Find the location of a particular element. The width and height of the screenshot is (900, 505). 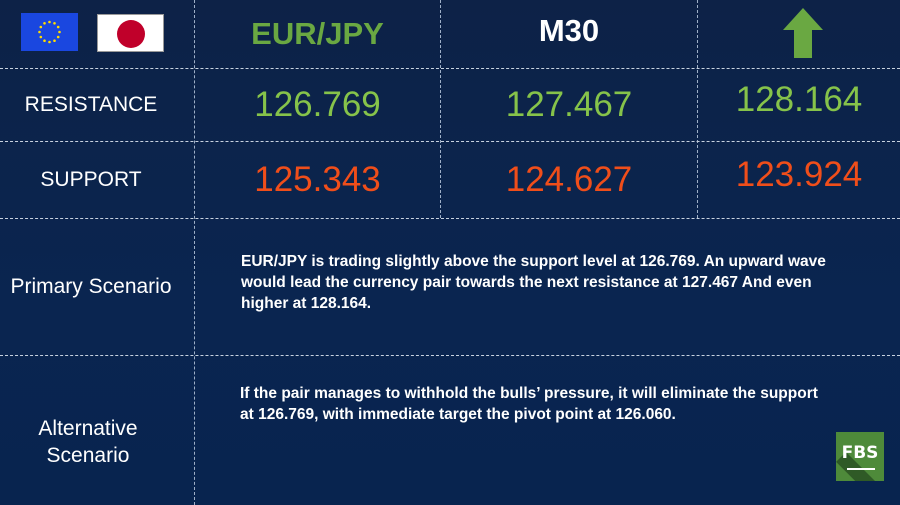

resistance-label: RESISTANCE is located at coordinates (91, 104).